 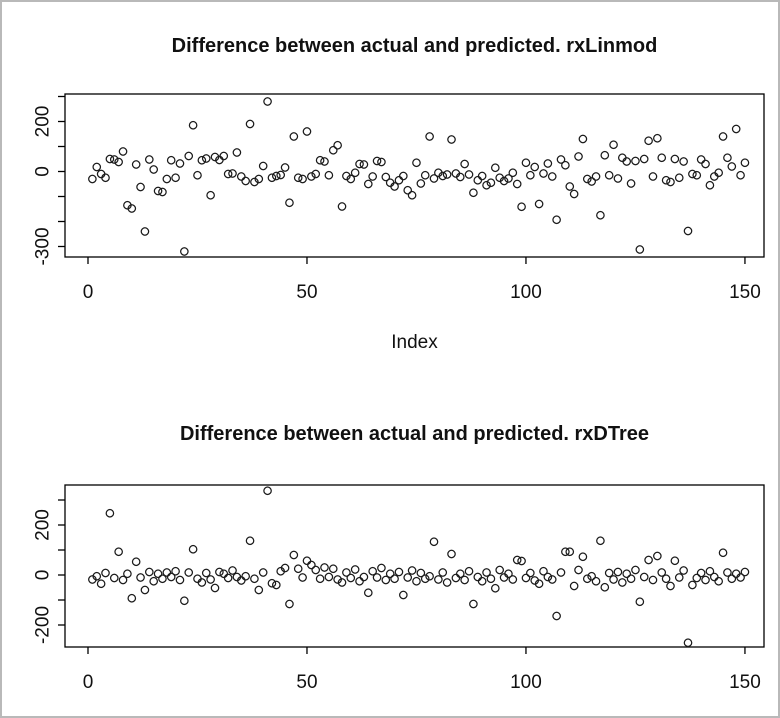 I want to click on x-tick-label: 100, so click(x=526, y=682).